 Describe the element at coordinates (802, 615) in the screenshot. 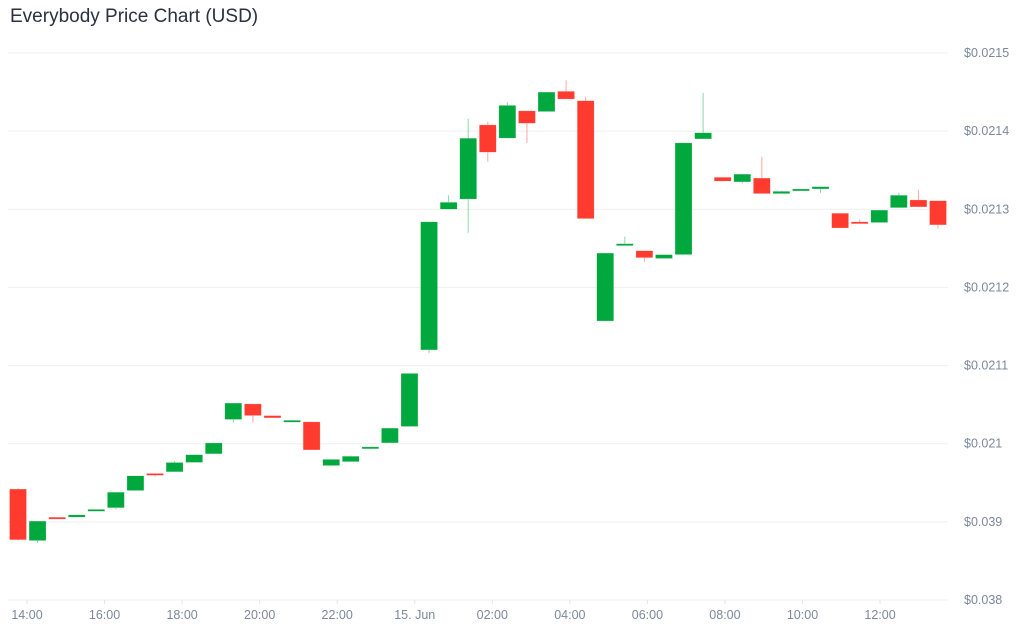

I see `x-tick-label: 10:00` at that location.